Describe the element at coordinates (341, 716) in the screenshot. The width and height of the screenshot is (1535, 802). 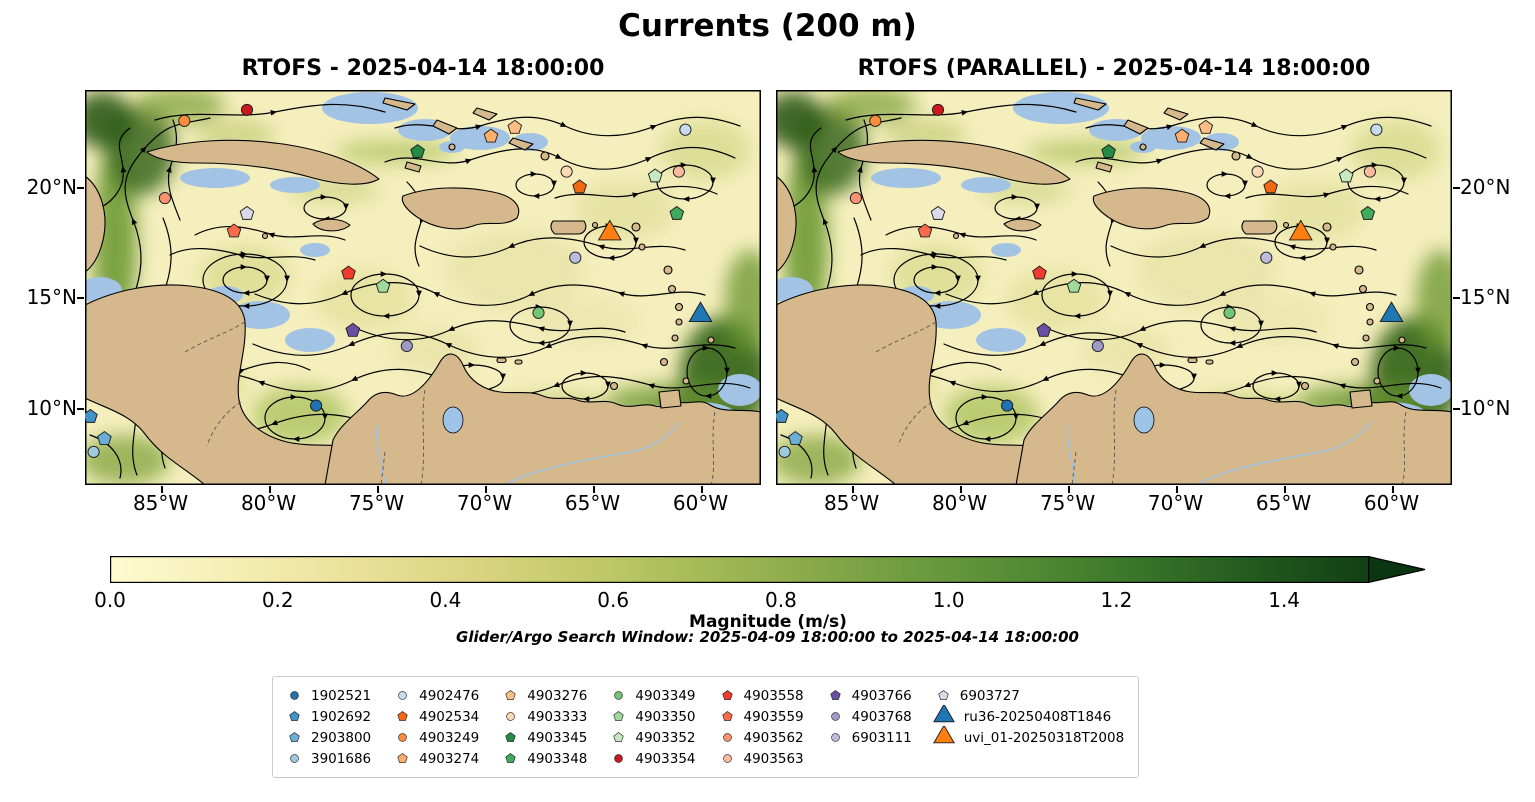
I see `legend-label: 1902692` at that location.